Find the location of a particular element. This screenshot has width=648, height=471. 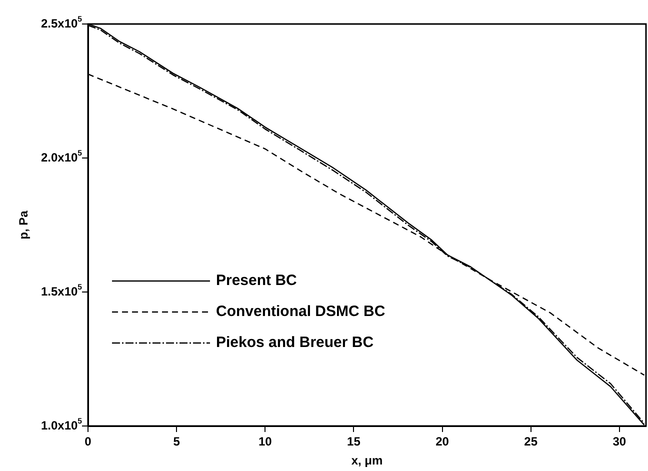

x-tick-label: 0 is located at coordinates (88, 441).